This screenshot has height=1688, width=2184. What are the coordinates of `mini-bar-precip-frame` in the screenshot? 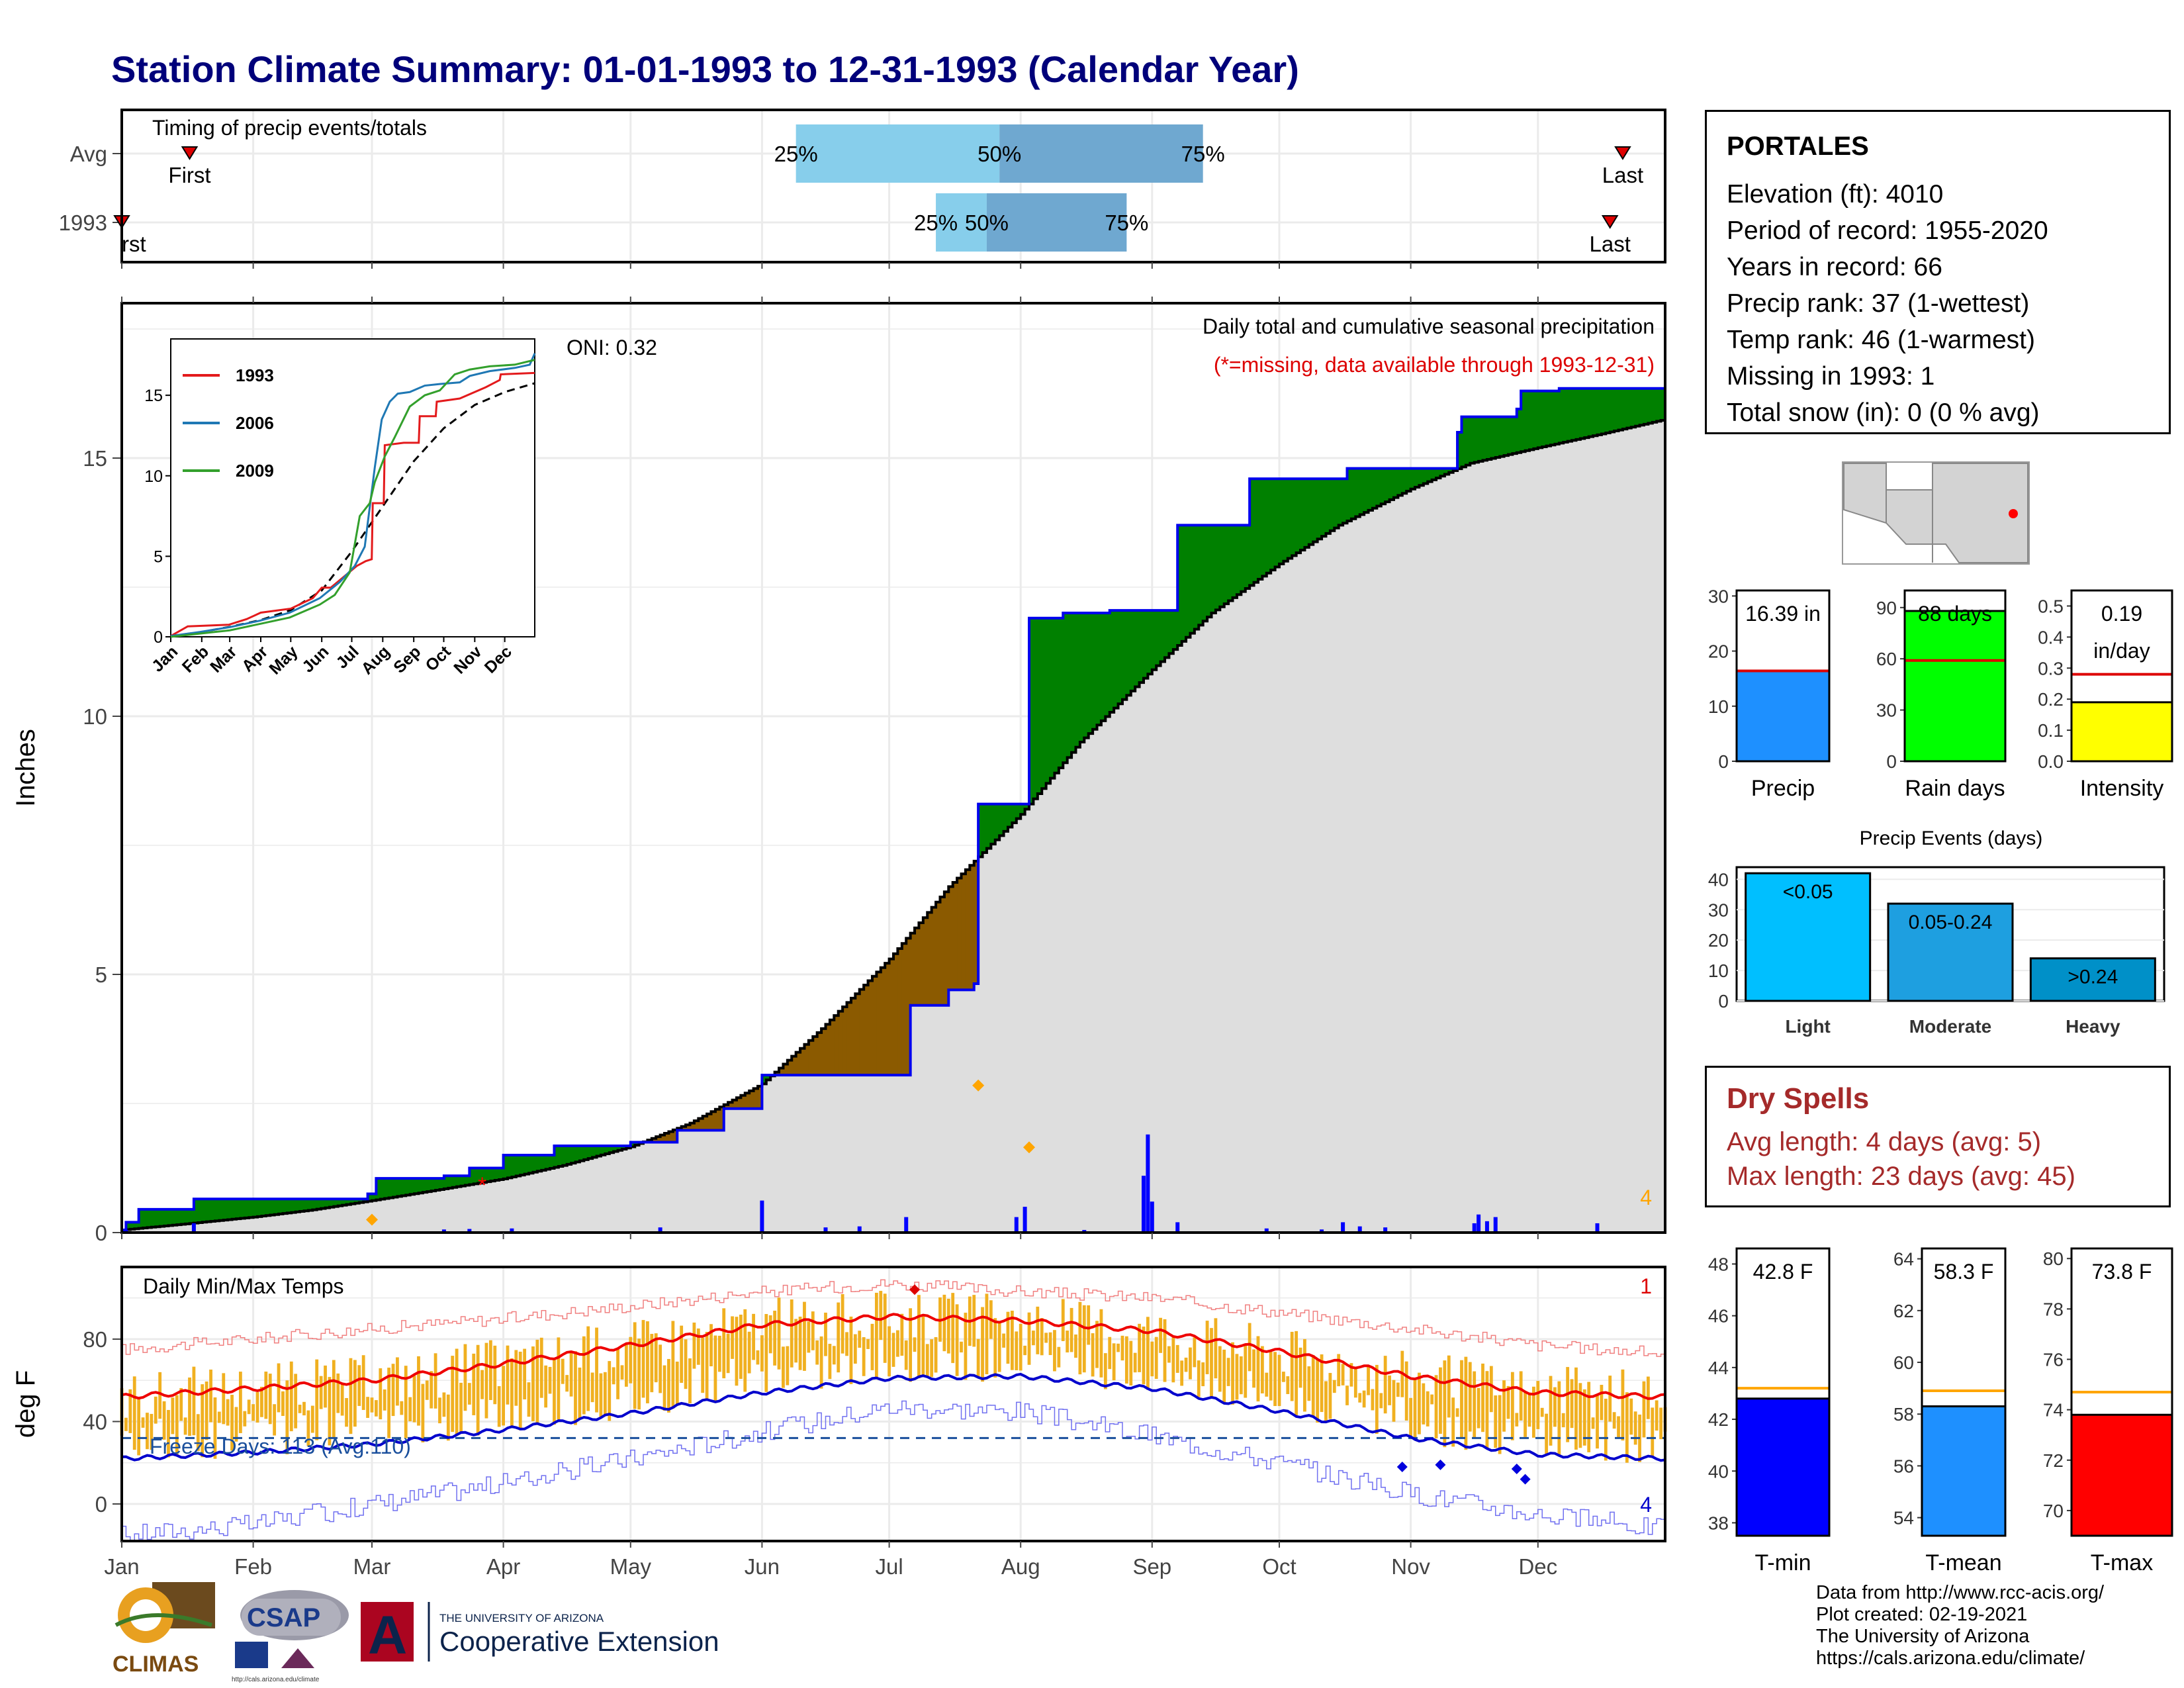 It's located at (1783, 676).